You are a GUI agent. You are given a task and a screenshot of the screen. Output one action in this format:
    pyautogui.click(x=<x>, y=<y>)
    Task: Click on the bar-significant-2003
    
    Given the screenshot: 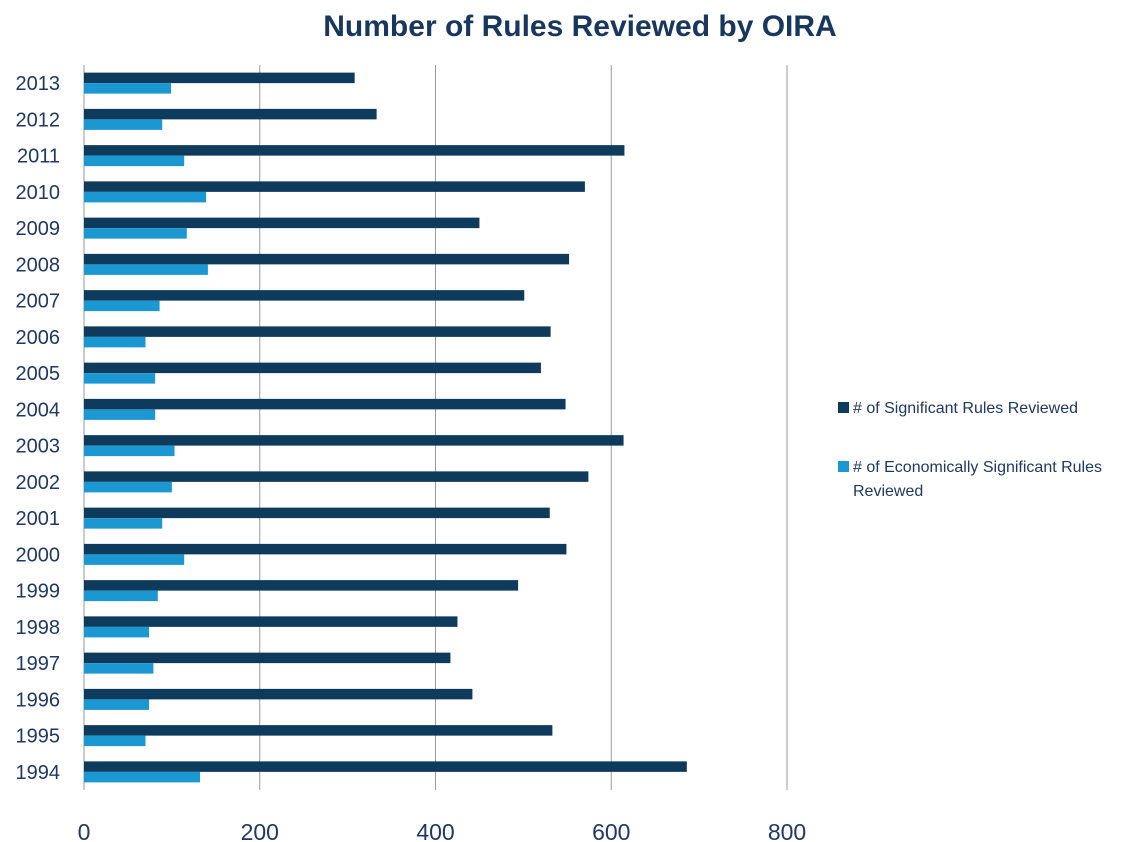 What is the action you would take?
    pyautogui.click(x=354, y=440)
    